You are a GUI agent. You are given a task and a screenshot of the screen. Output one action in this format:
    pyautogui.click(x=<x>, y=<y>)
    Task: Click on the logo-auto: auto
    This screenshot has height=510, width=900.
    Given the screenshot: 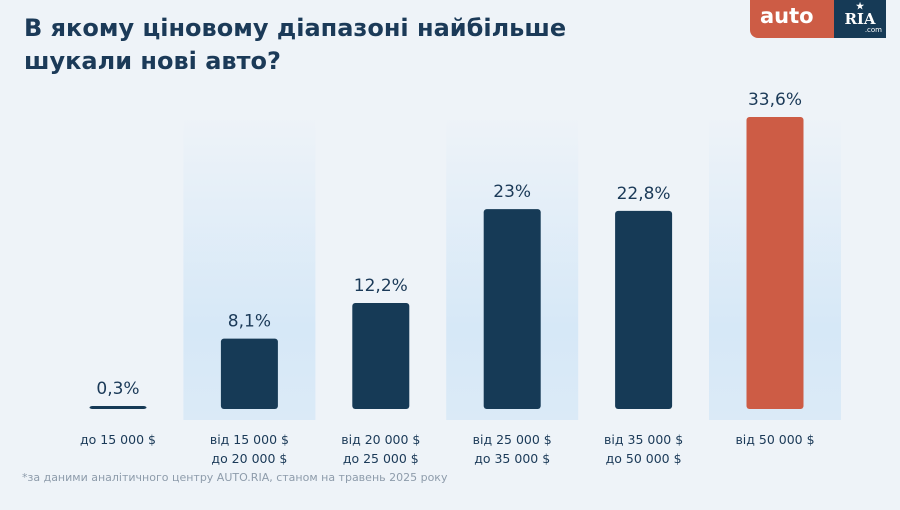 What is the action you would take?
    pyautogui.click(x=792, y=19)
    